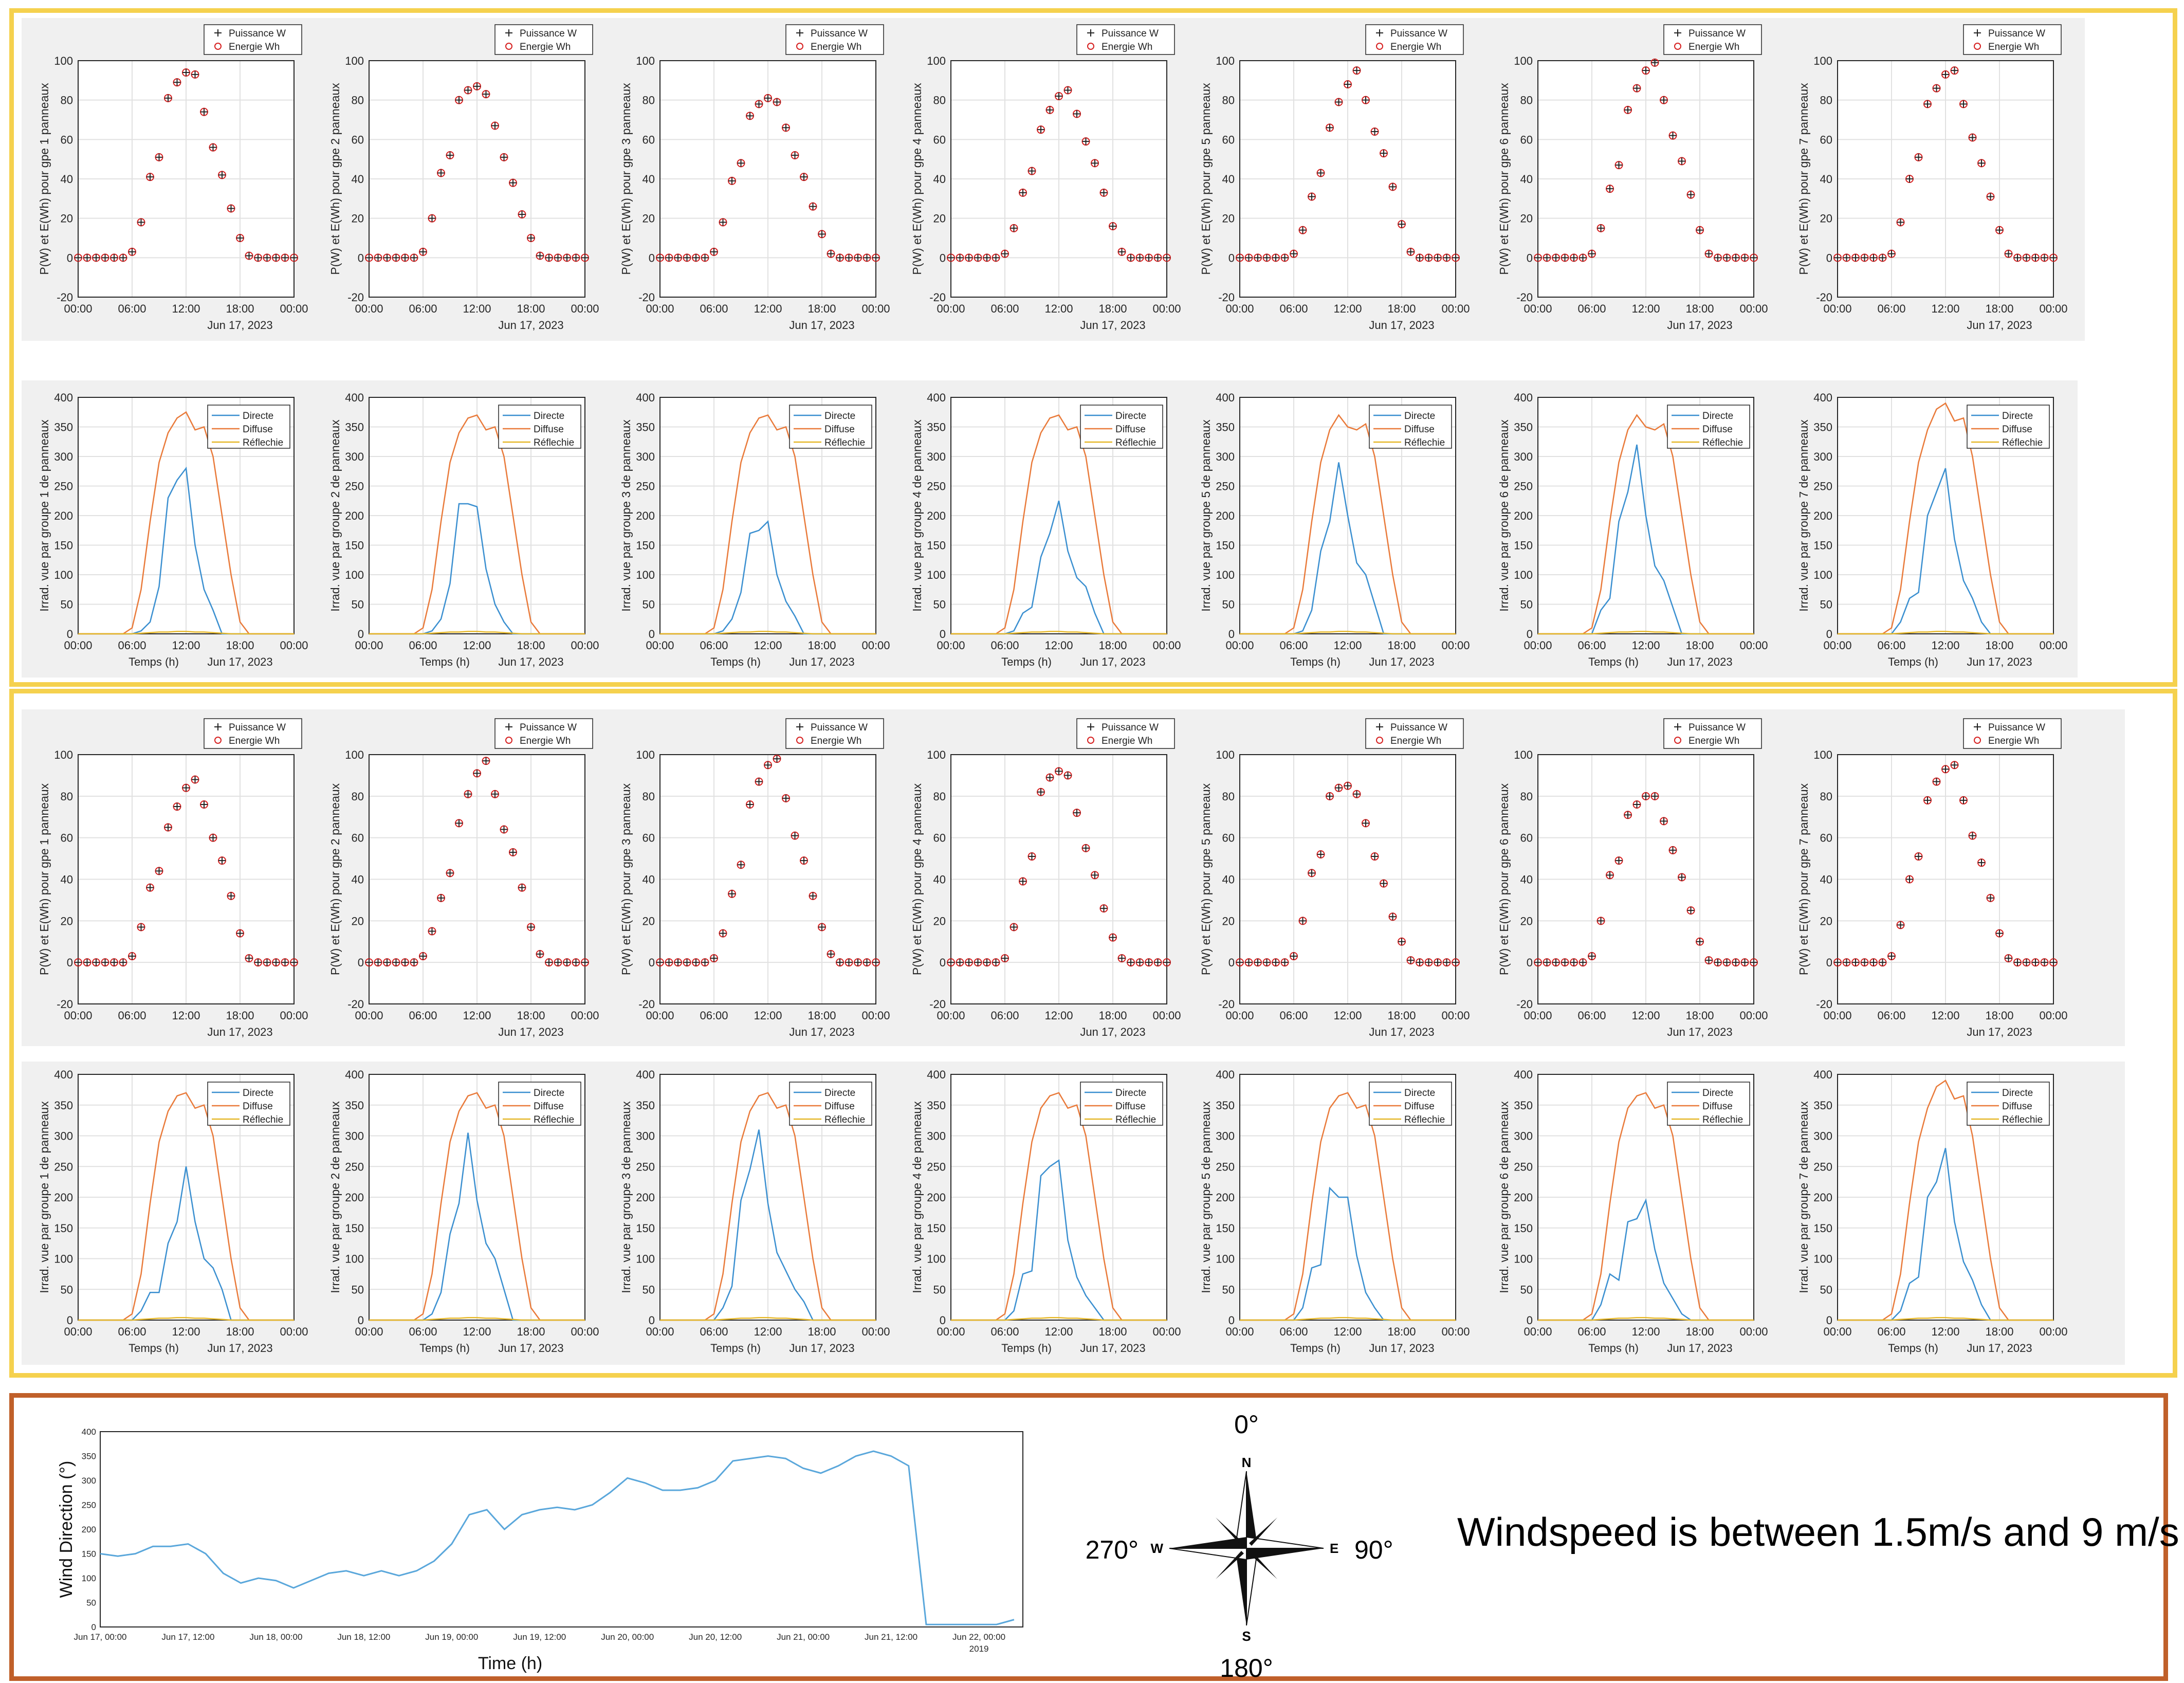  I want to click on compass-90-degrees: 90°, so click(1373, 1549).